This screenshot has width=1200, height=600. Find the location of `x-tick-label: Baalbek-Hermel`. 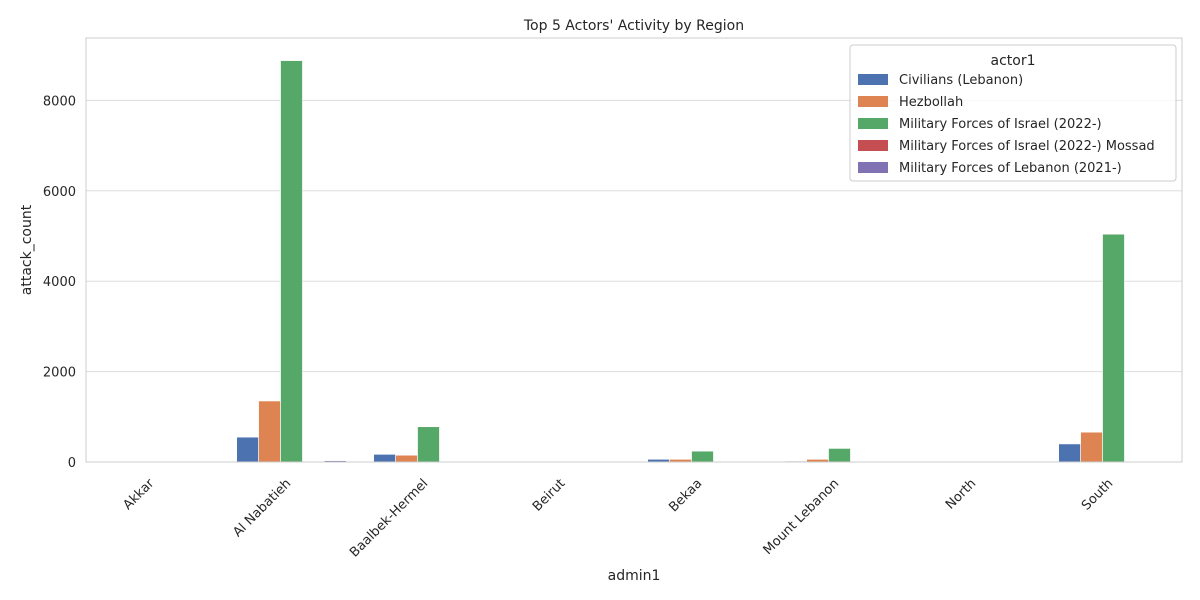

x-tick-label: Baalbek-Hermel is located at coordinates (389, 518).